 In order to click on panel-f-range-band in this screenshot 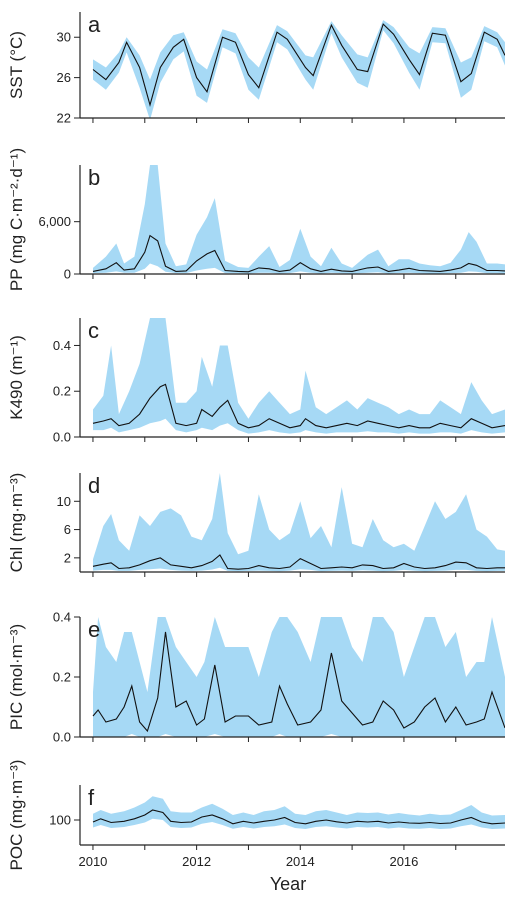, I will do `click(299, 812)`.